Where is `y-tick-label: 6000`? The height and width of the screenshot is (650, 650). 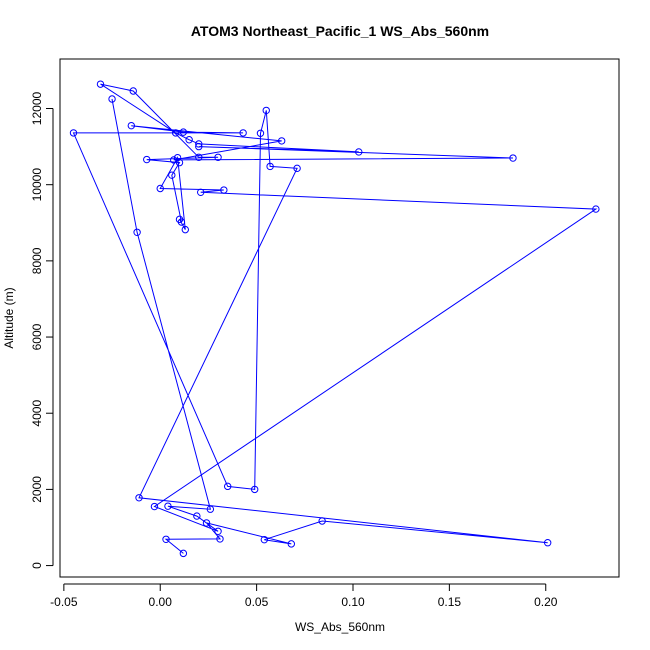
y-tick-label: 6000 is located at coordinates (37, 336).